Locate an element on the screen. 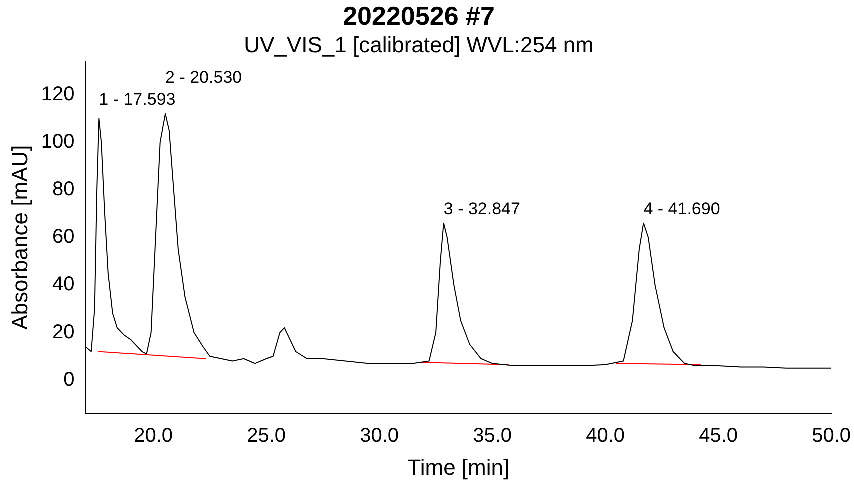 Image resolution: width=854 pixels, height=486 pixels. y-tick-label: 40 is located at coordinates (63, 285).